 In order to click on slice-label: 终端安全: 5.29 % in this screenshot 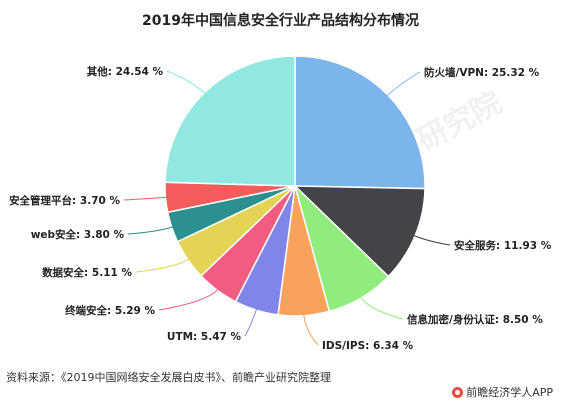, I will do `click(110, 310)`.